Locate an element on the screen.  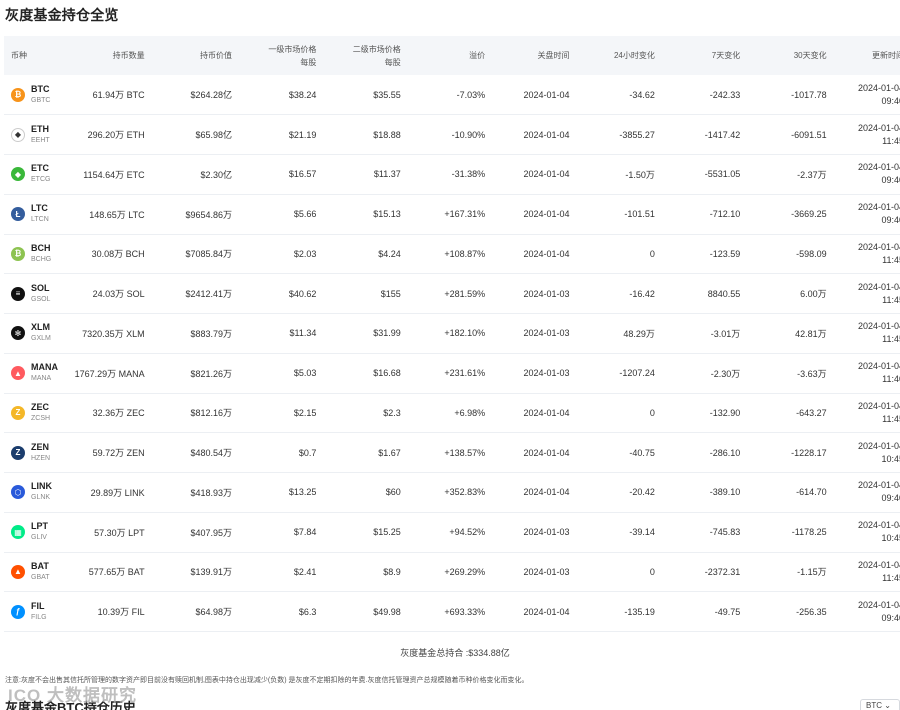
lpt-icon: ▦ is located at coordinates (18, 532).